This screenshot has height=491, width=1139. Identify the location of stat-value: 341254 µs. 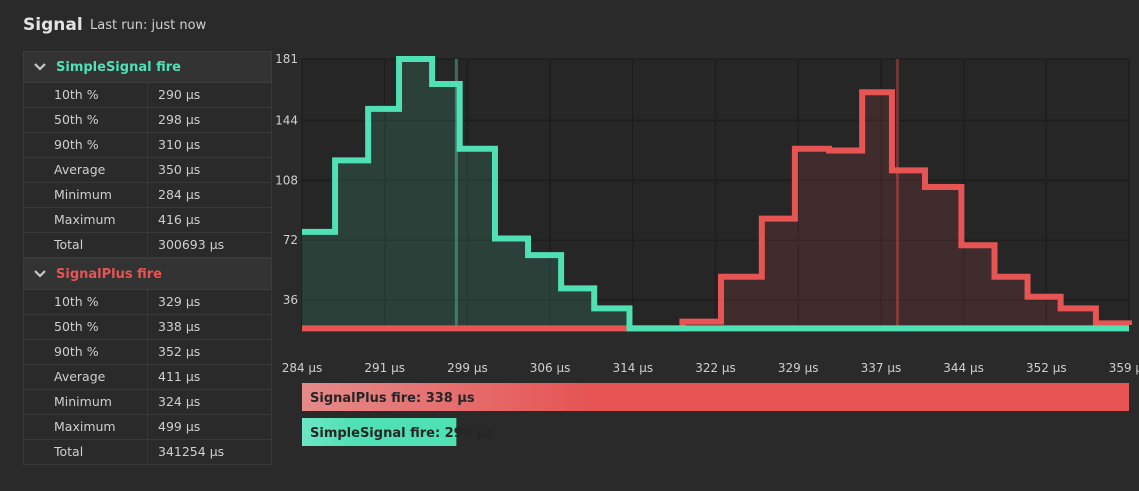
(210, 452).